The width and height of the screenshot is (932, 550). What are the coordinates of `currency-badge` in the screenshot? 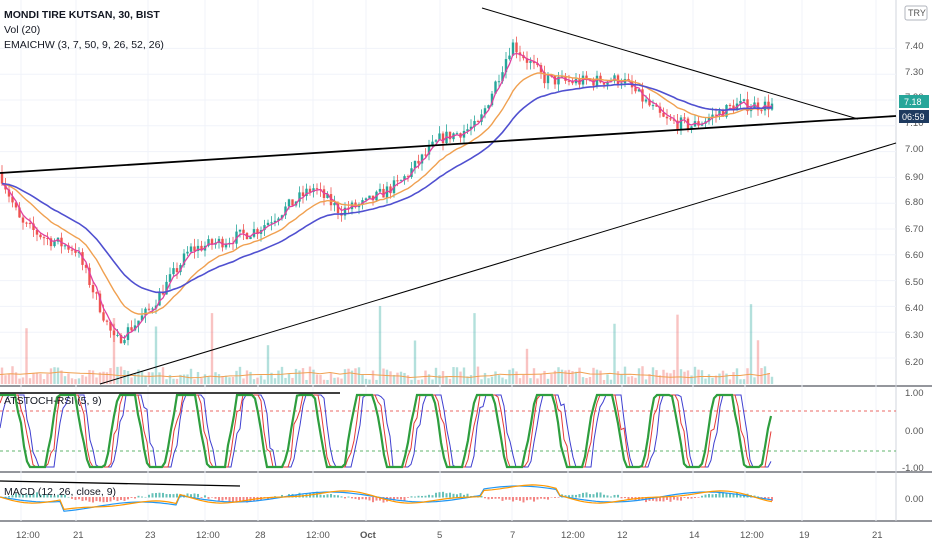 It's located at (916, 13).